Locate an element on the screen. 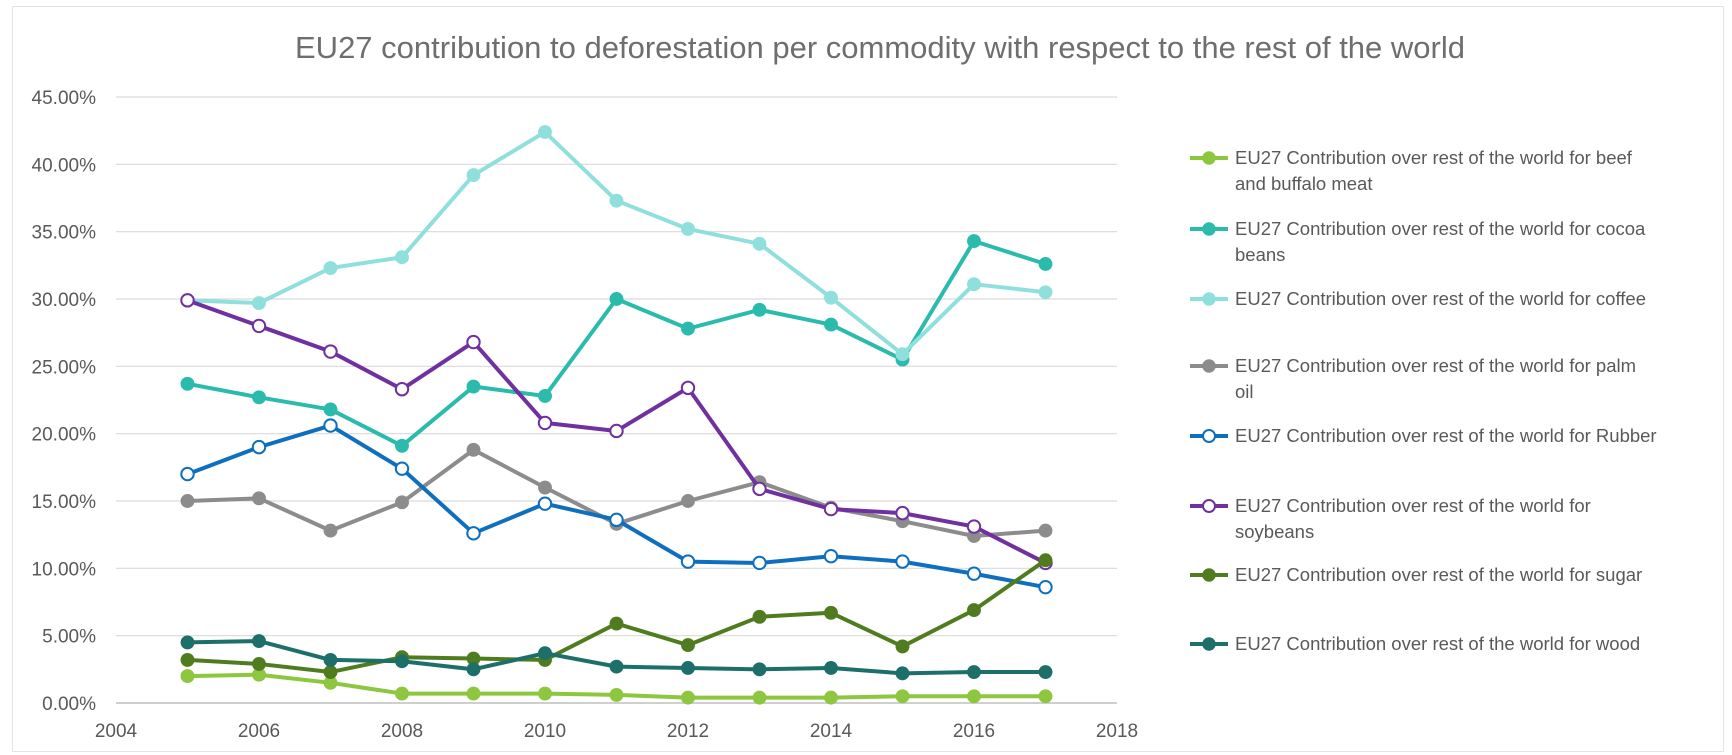 The image size is (1732, 755). x-tick-label: 2004 is located at coordinates (116, 731).